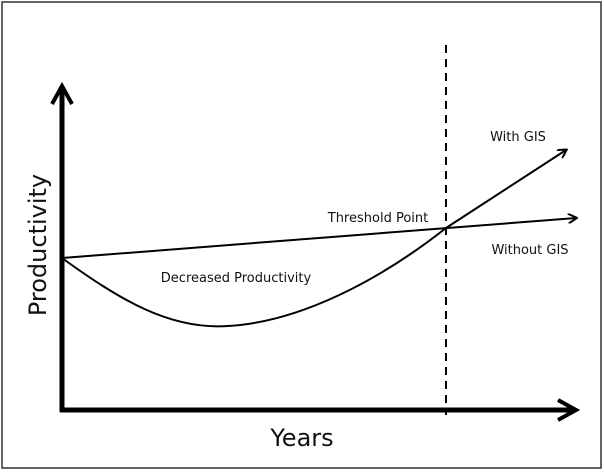 Image resolution: width=604 pixels, height=472 pixels. Describe the element at coordinates (38, 245) in the screenshot. I see `y-axis-label: Productivity` at that location.